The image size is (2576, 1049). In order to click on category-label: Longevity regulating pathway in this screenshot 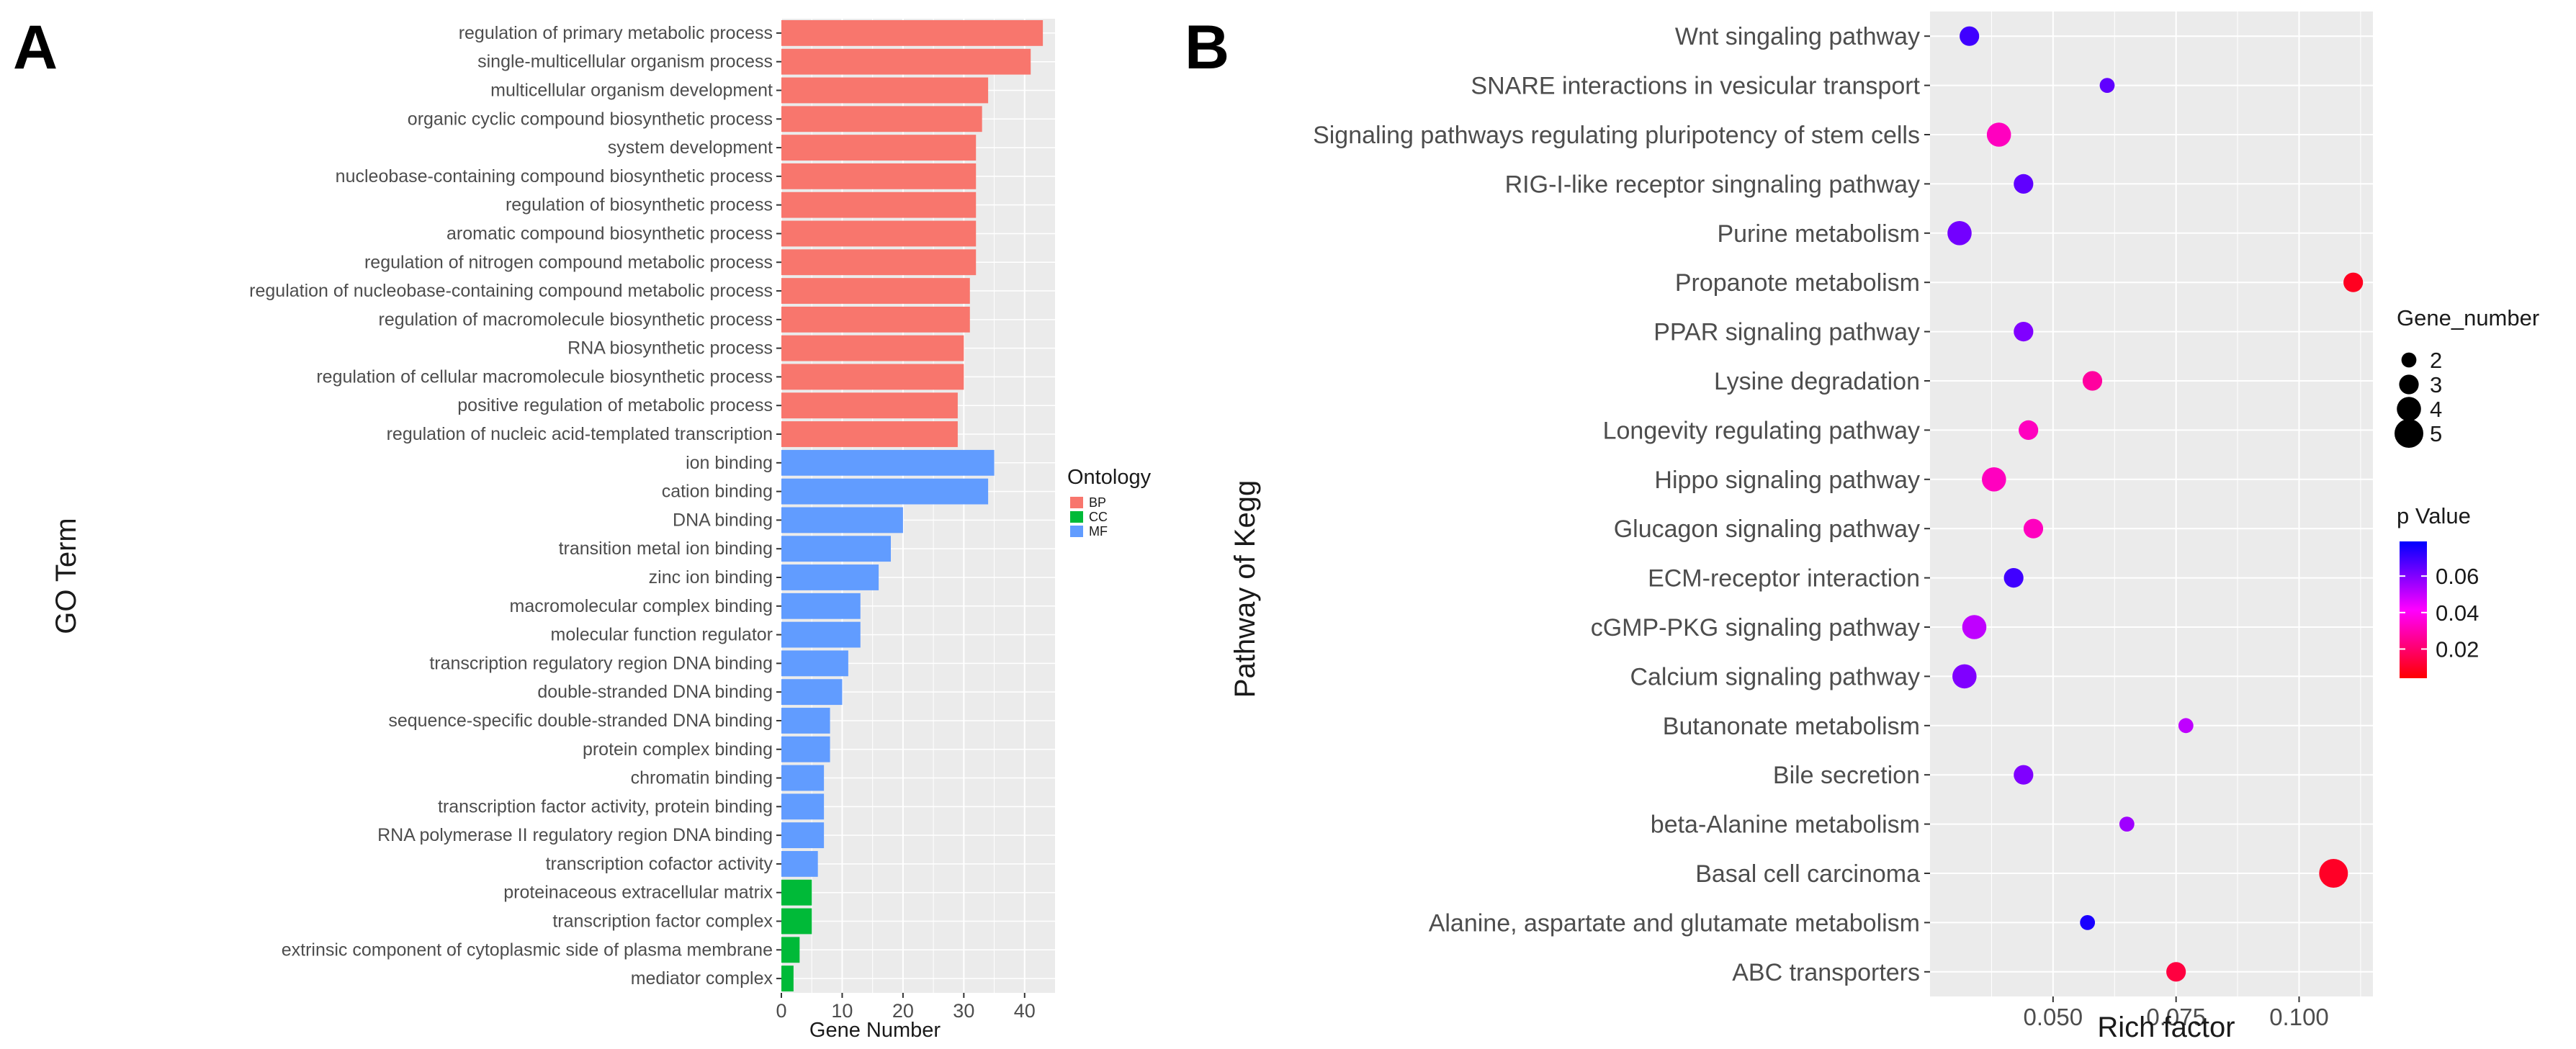, I will do `click(1761, 431)`.